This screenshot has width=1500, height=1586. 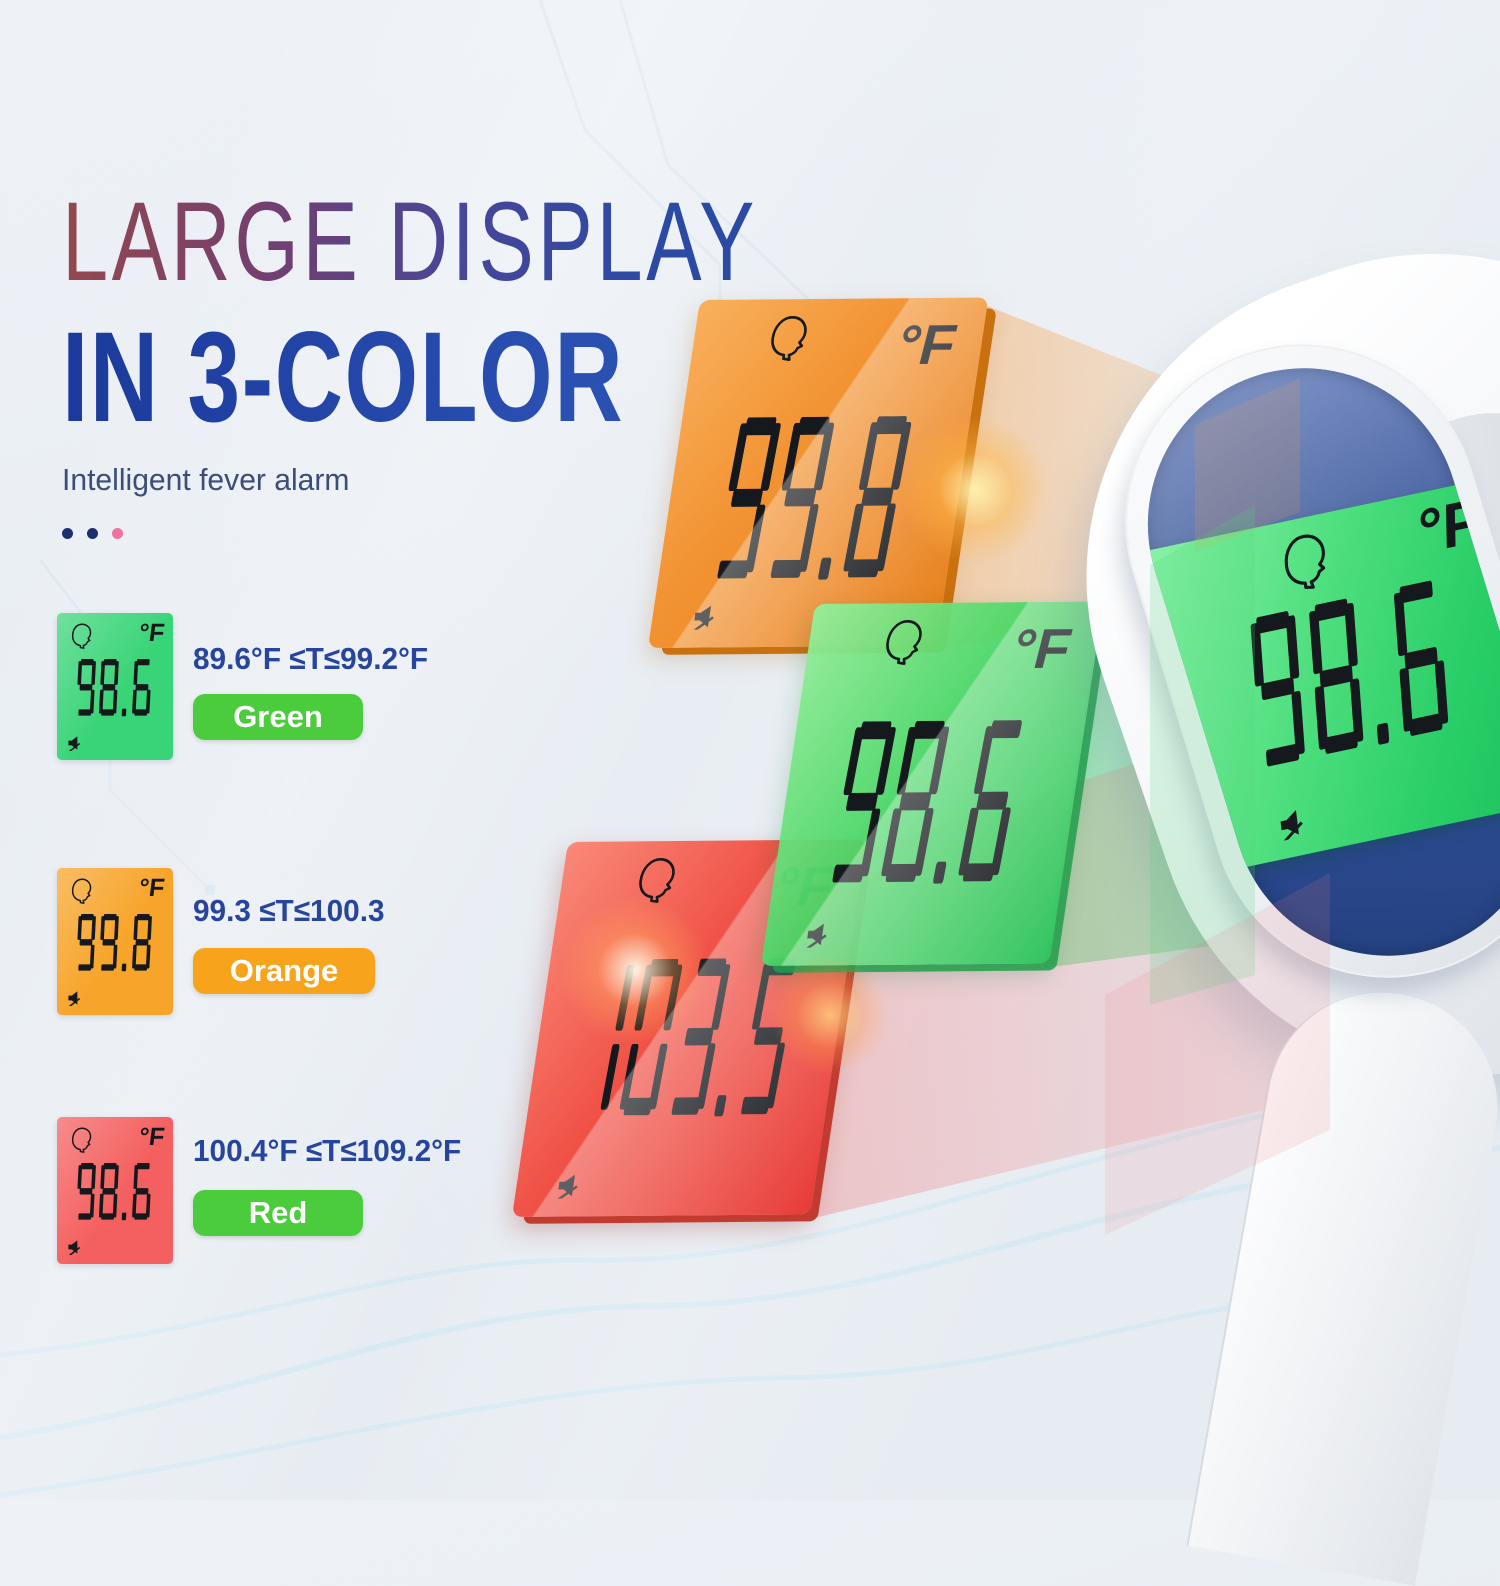 I want to click on beam-overlays, so click(x=1217, y=806).